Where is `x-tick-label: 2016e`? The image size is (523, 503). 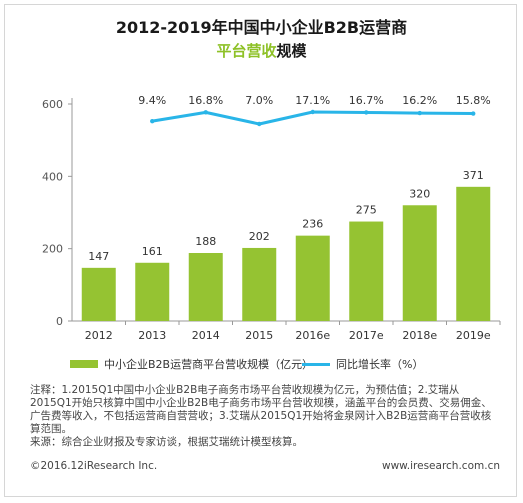
x-tick-label: 2016e is located at coordinates (312, 335).